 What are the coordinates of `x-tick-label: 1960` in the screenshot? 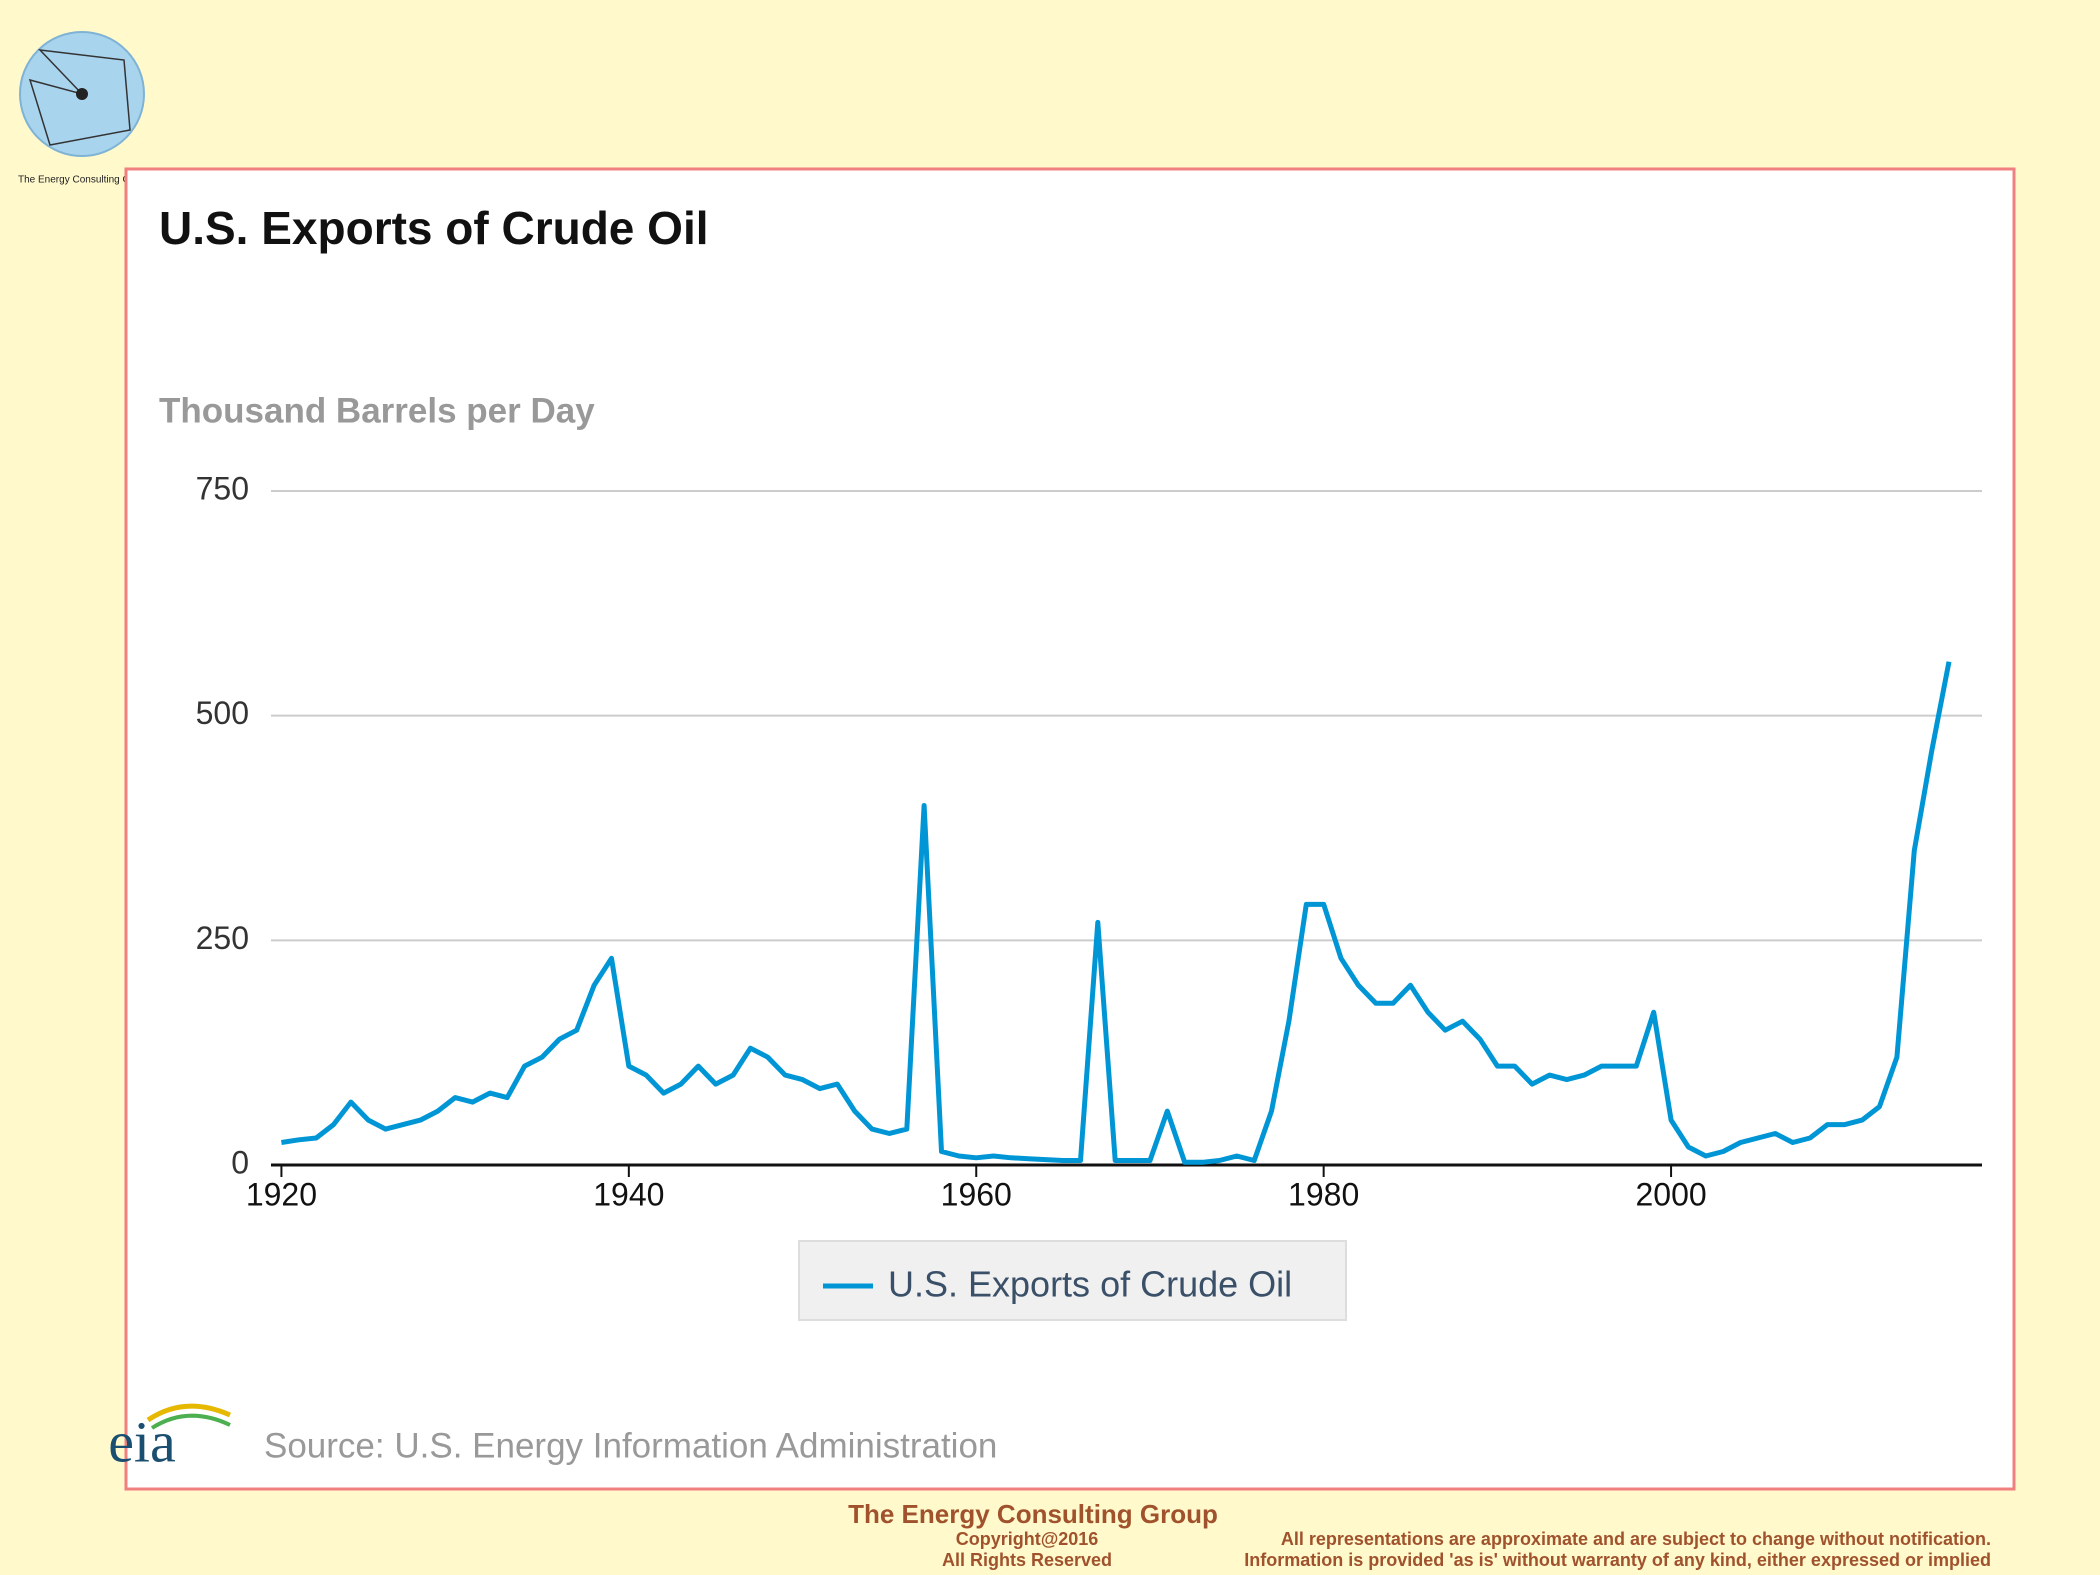 It's located at (976, 1194).